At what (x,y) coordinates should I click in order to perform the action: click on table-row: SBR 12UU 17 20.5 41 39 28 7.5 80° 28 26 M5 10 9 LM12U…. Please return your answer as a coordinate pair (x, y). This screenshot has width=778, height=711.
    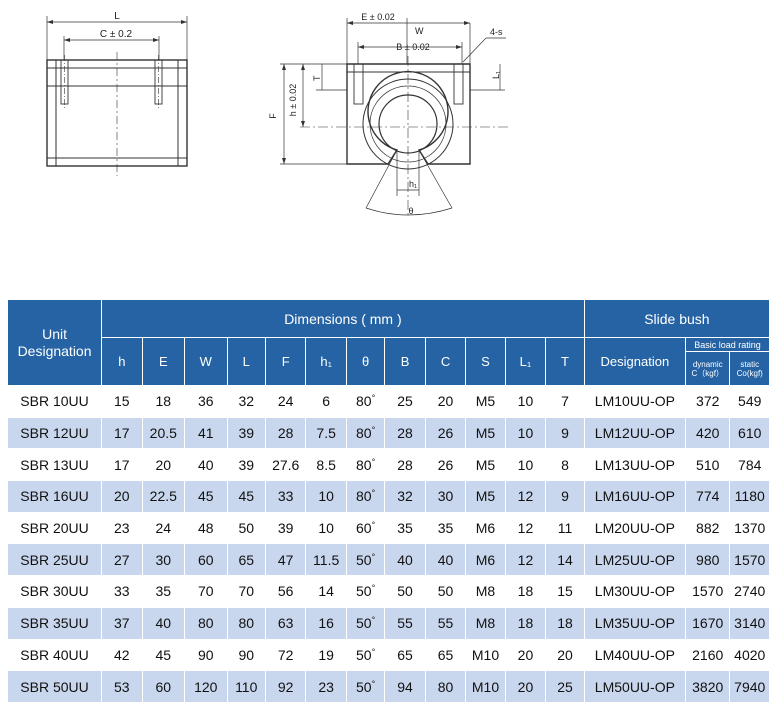
    Looking at the image, I should click on (388, 433).